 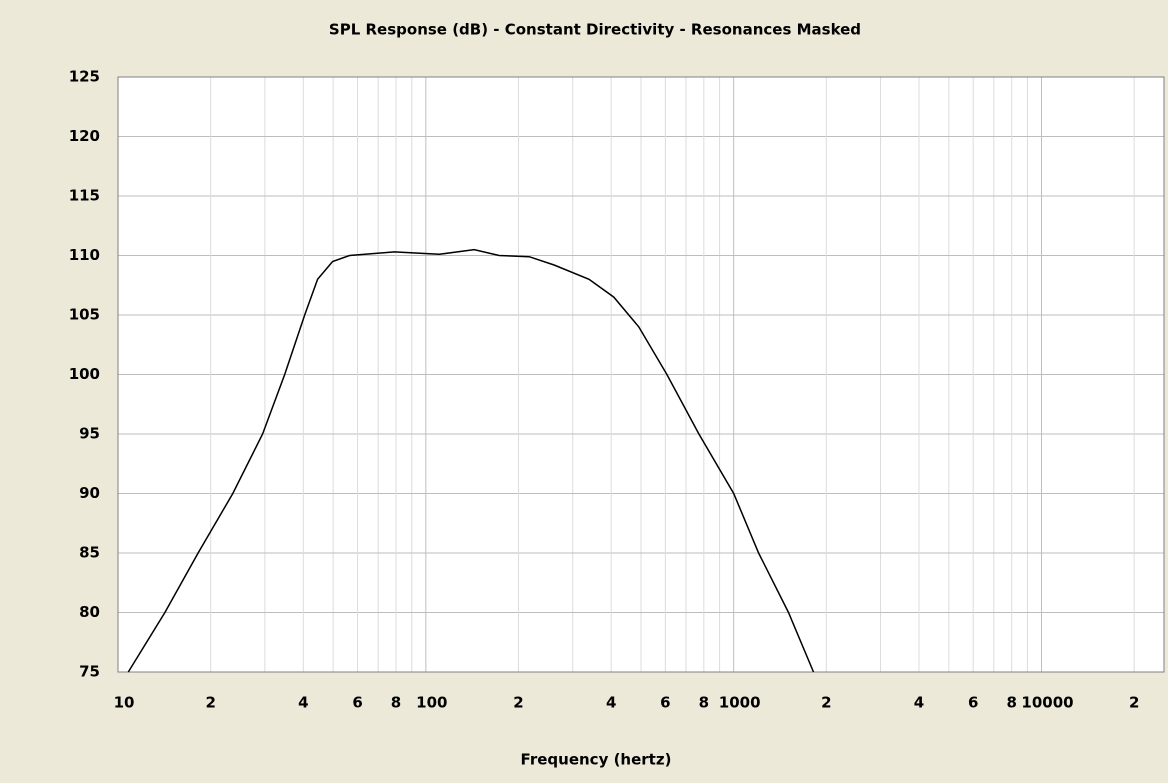 I want to click on y-tick-label: 90, so click(x=89, y=493).